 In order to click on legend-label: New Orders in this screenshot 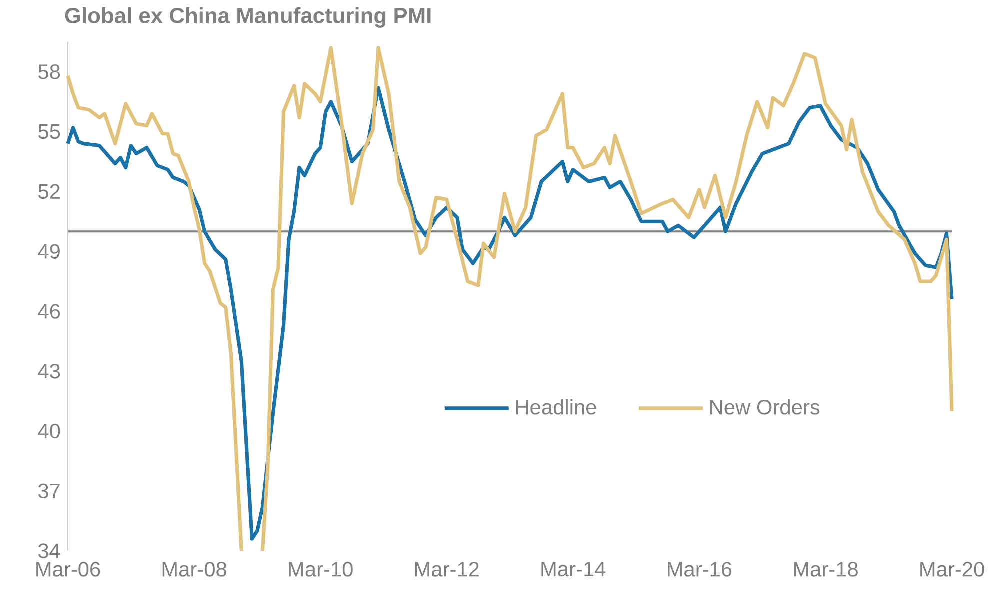, I will do `click(765, 407)`.